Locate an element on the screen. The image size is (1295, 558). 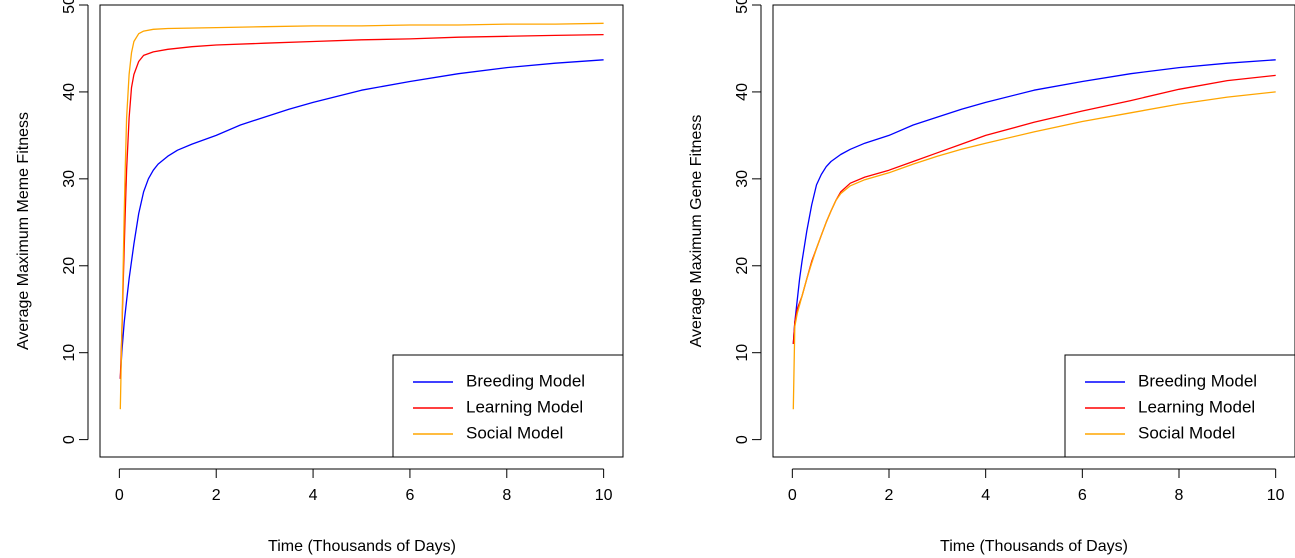
y-axis-title: Average Maximum Meme Fitness is located at coordinates (23, 231).